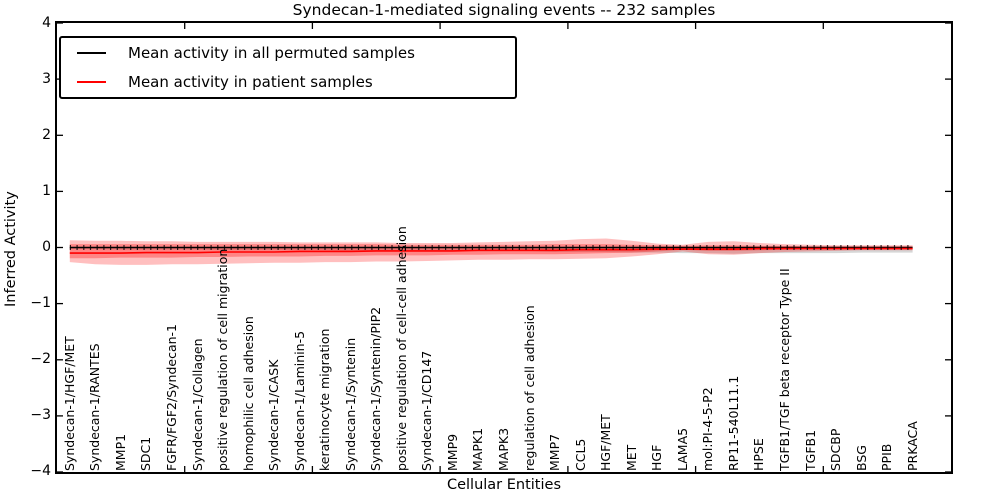  What do you see at coordinates (733, 423) in the screenshot?
I see `xtick-label: RP11-540L11.1` at bounding box center [733, 423].